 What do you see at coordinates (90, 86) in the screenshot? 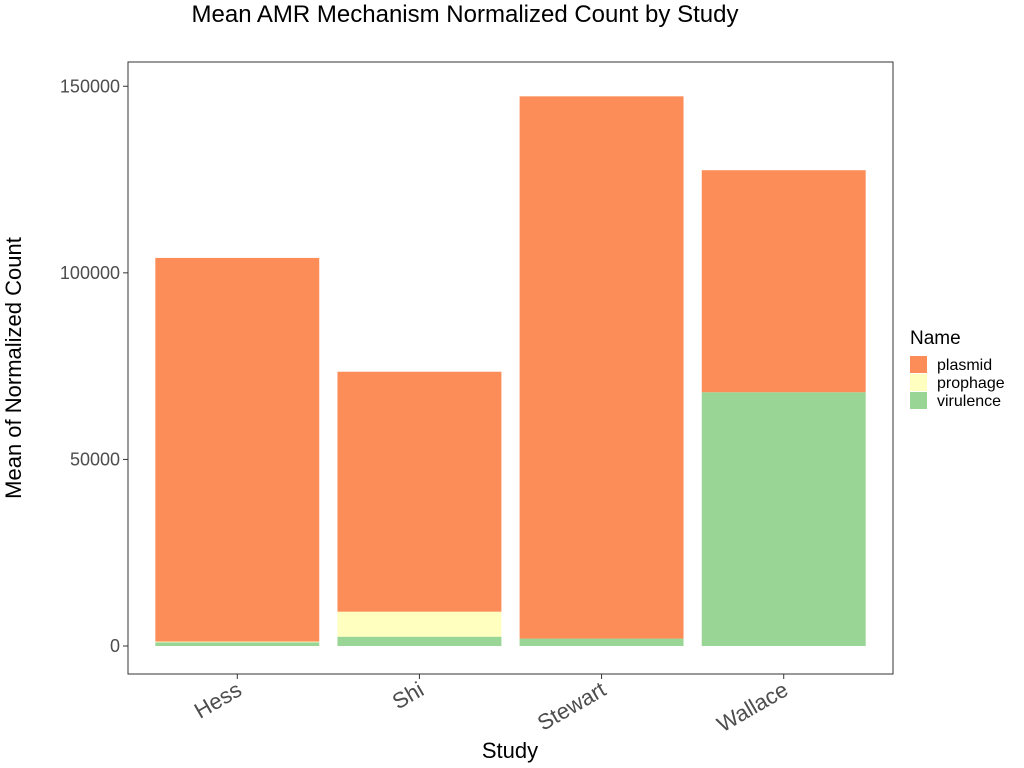
I see `y-tick-label: 150000` at bounding box center [90, 86].